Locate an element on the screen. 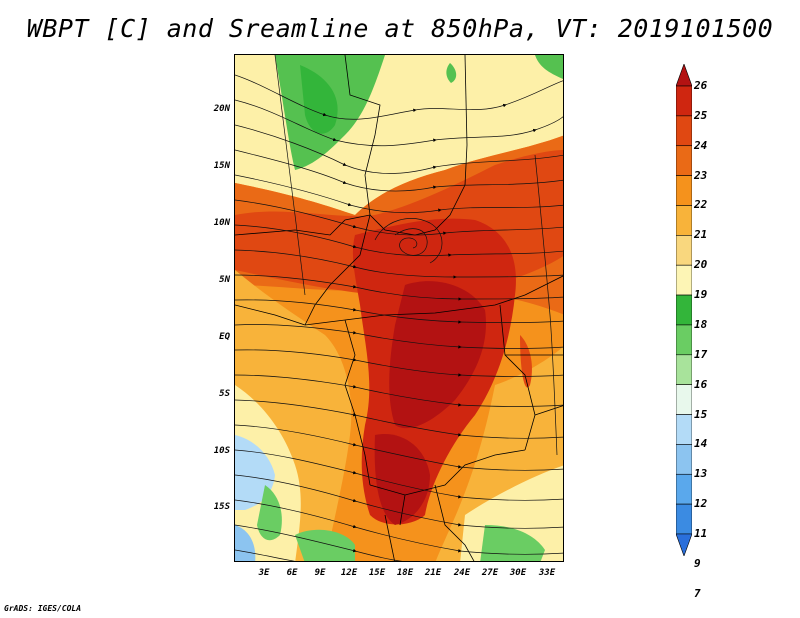  lat-label: 5S is located at coordinates (224, 394).